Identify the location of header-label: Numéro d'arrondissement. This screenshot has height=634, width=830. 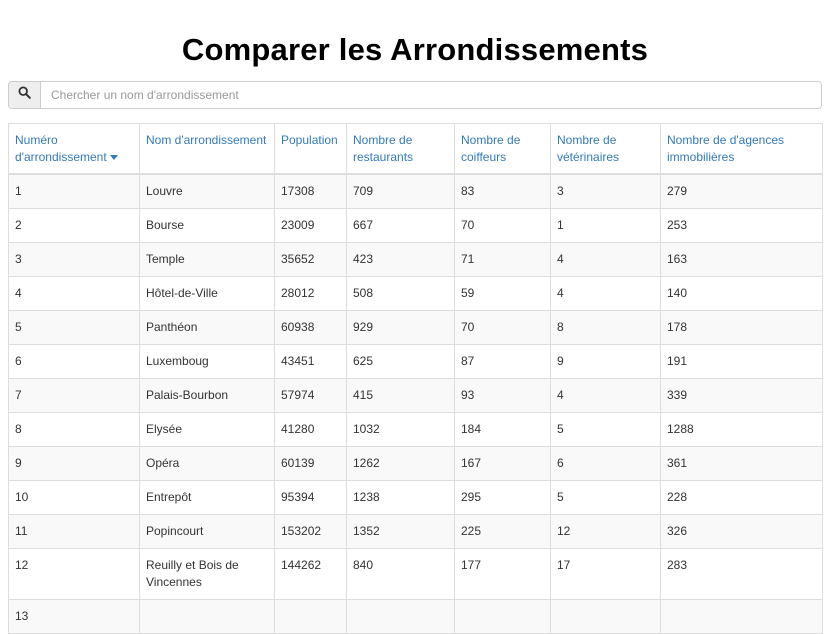
(61, 148).